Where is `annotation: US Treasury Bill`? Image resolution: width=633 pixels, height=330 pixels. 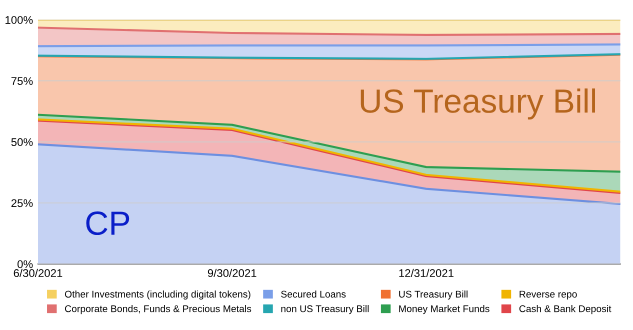 annotation: US Treasury Bill is located at coordinates (478, 104).